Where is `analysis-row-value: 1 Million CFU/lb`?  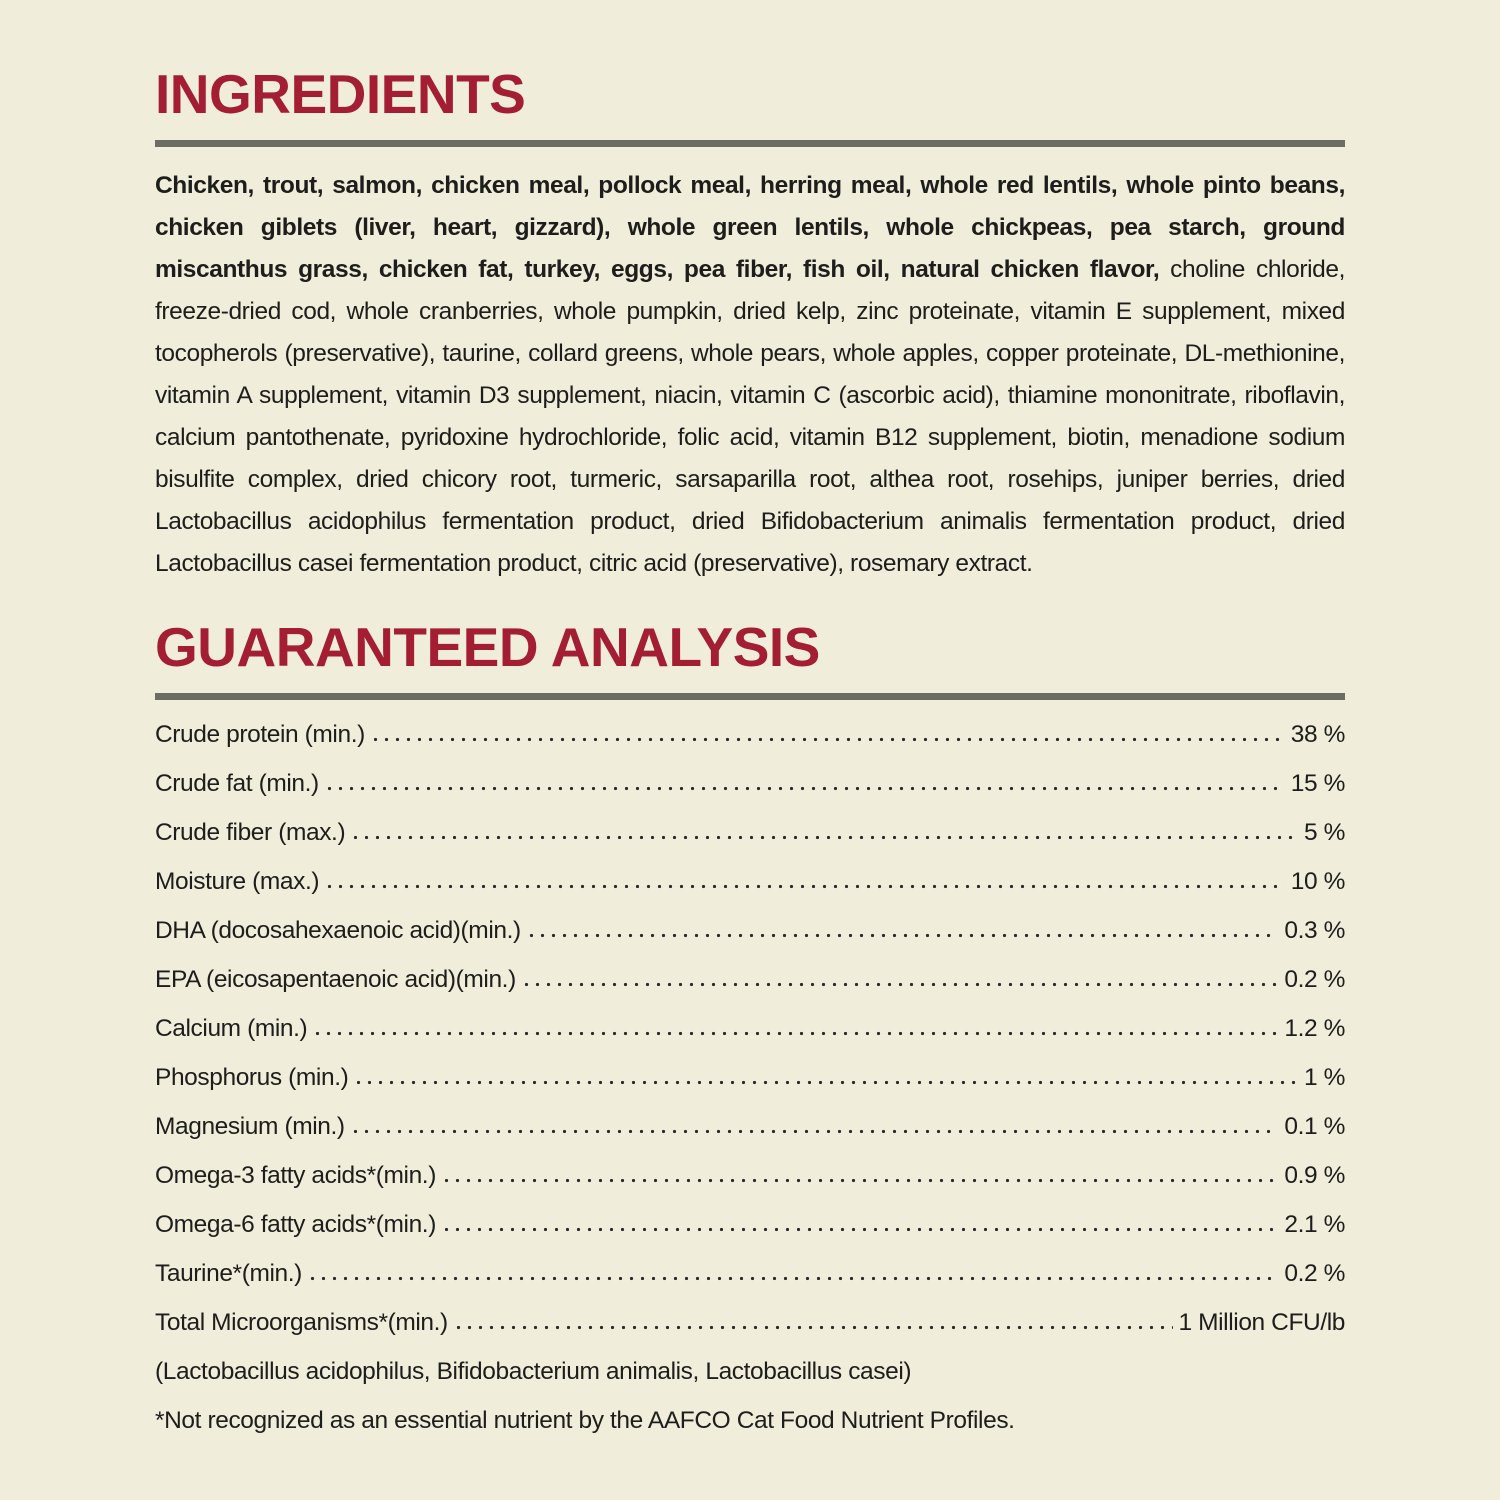
analysis-row-value: 1 Million CFU/lb is located at coordinates (1262, 1322).